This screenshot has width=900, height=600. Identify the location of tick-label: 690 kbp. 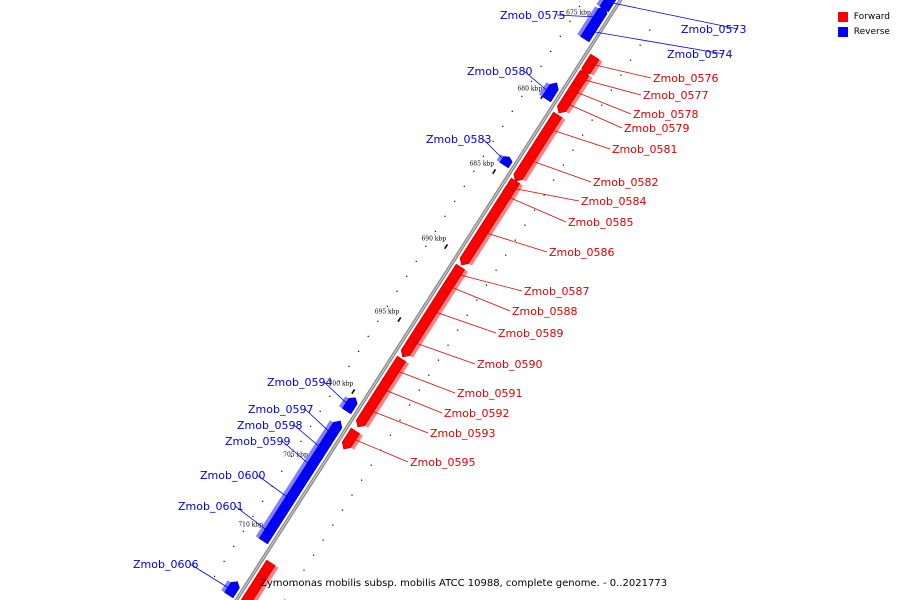
(433, 238).